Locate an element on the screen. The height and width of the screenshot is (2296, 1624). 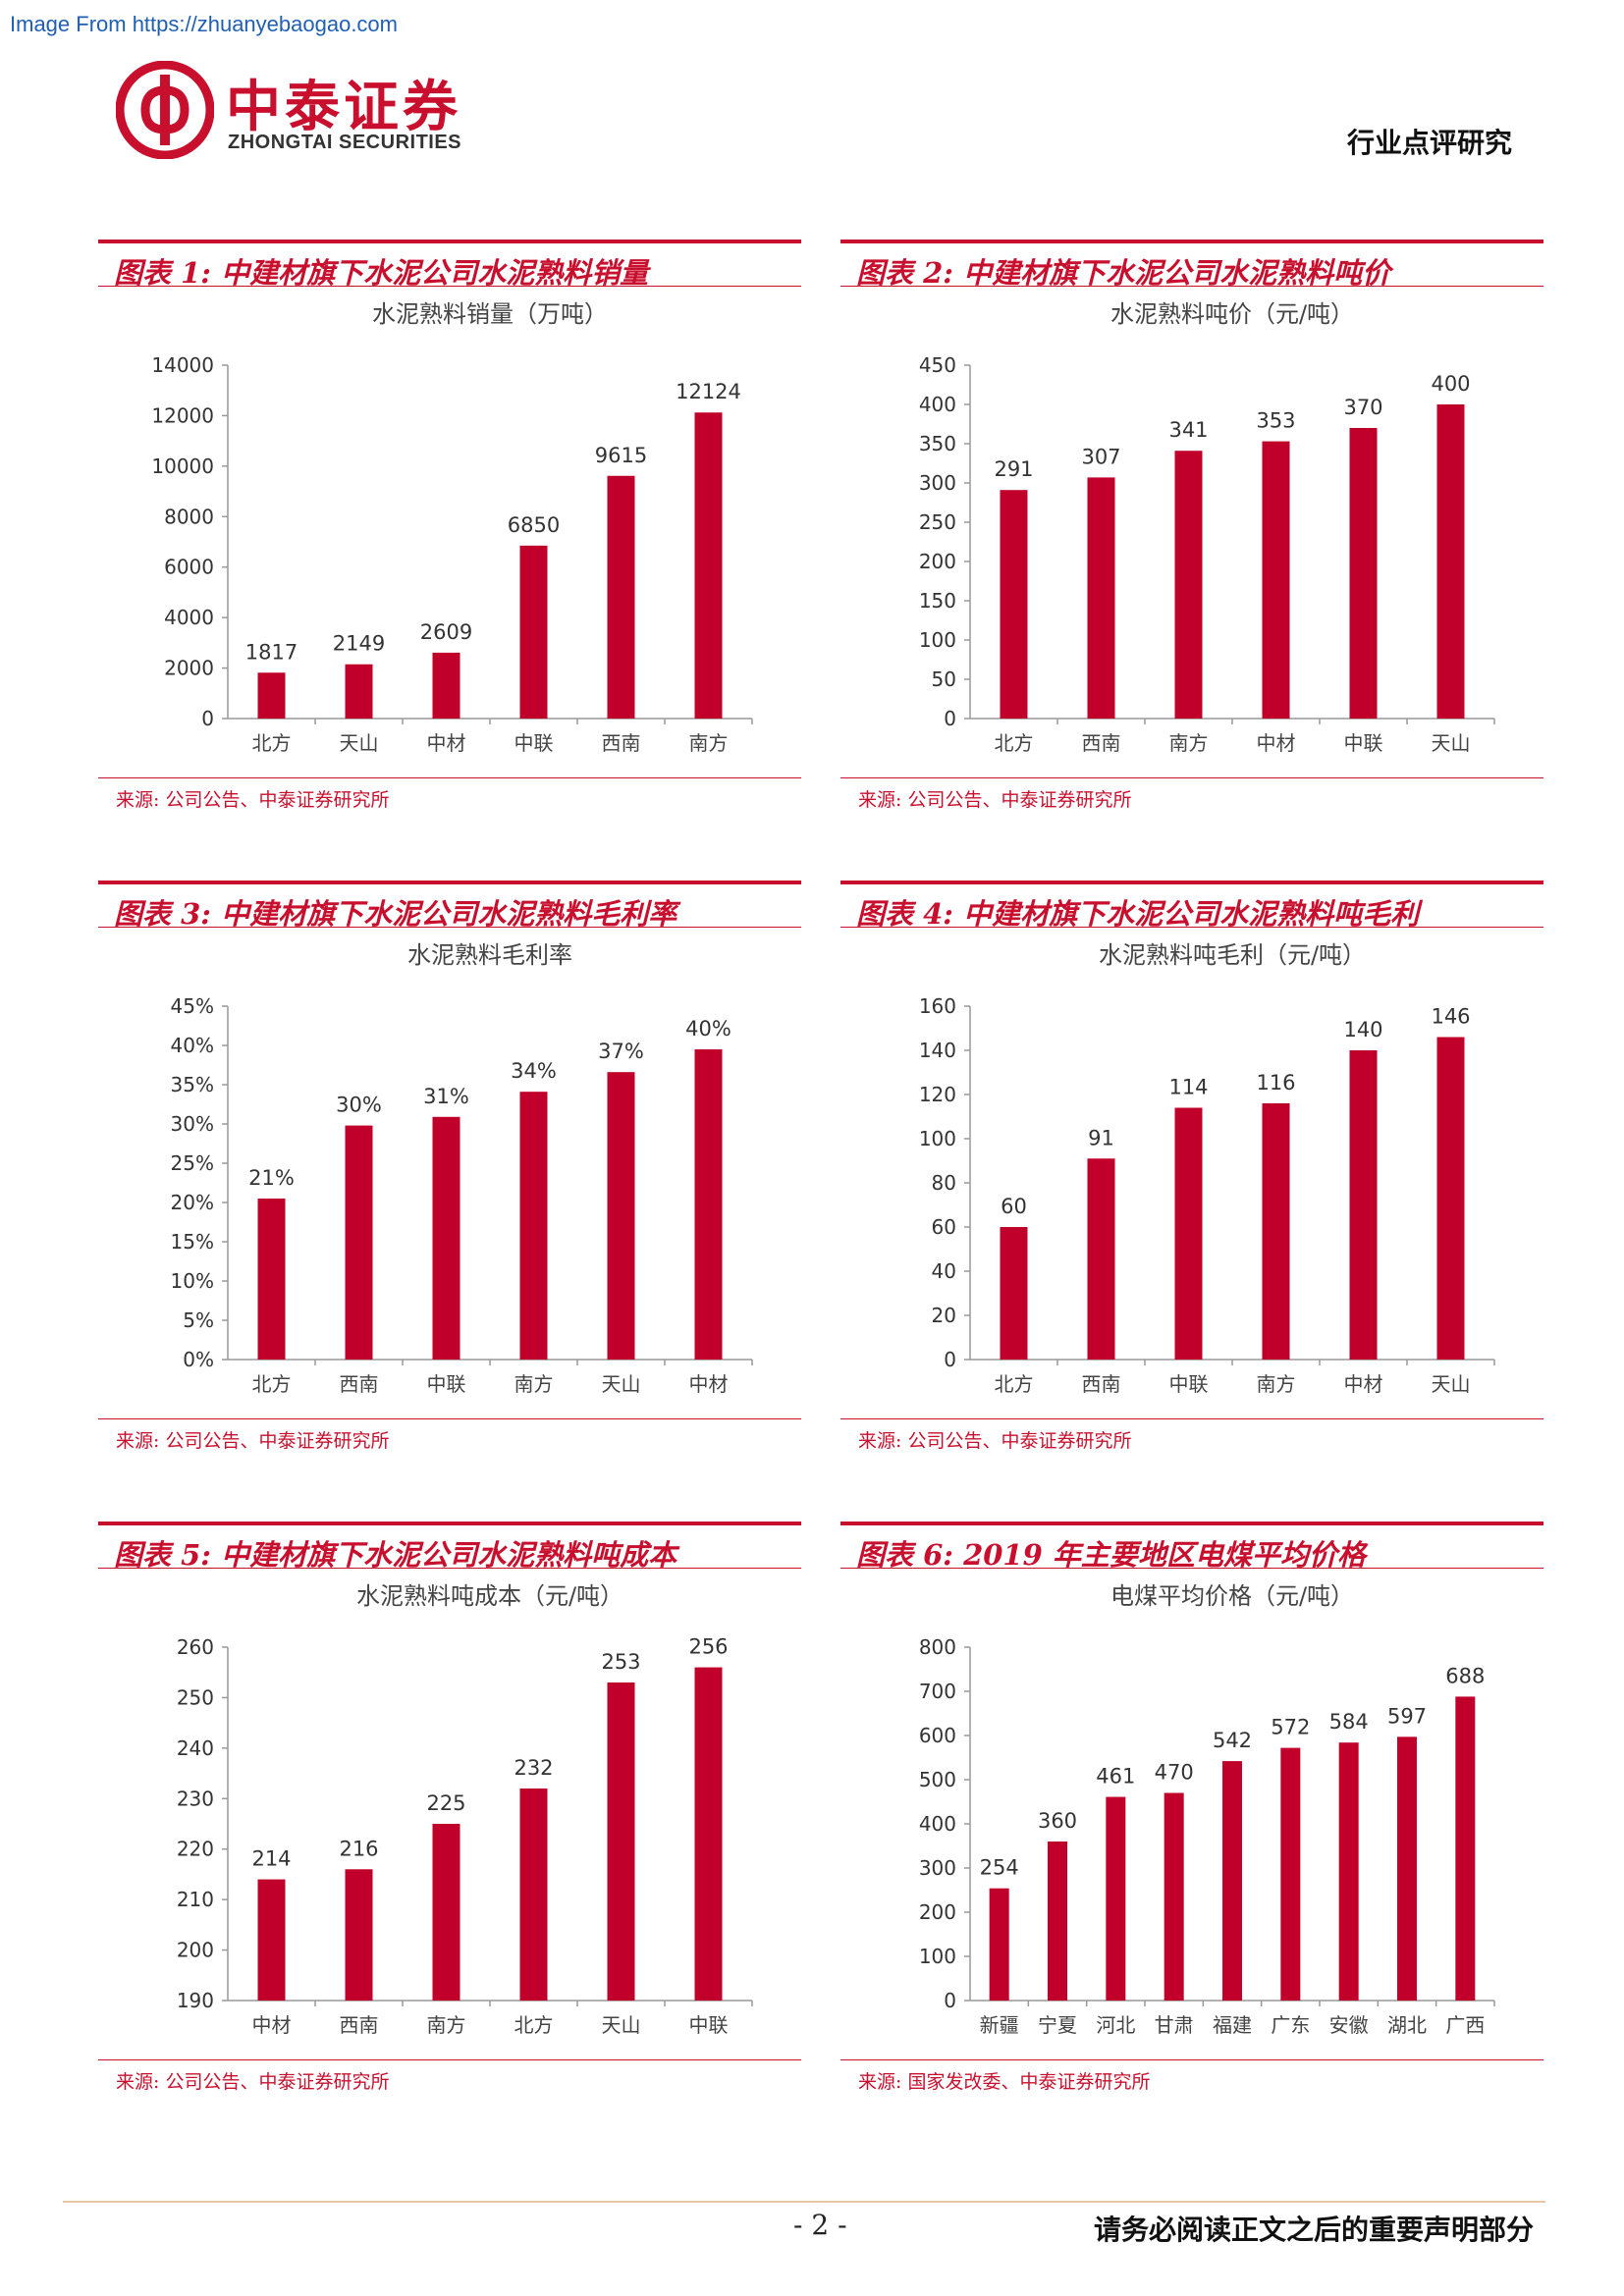
y-tick-label: 230 is located at coordinates (195, 1799).